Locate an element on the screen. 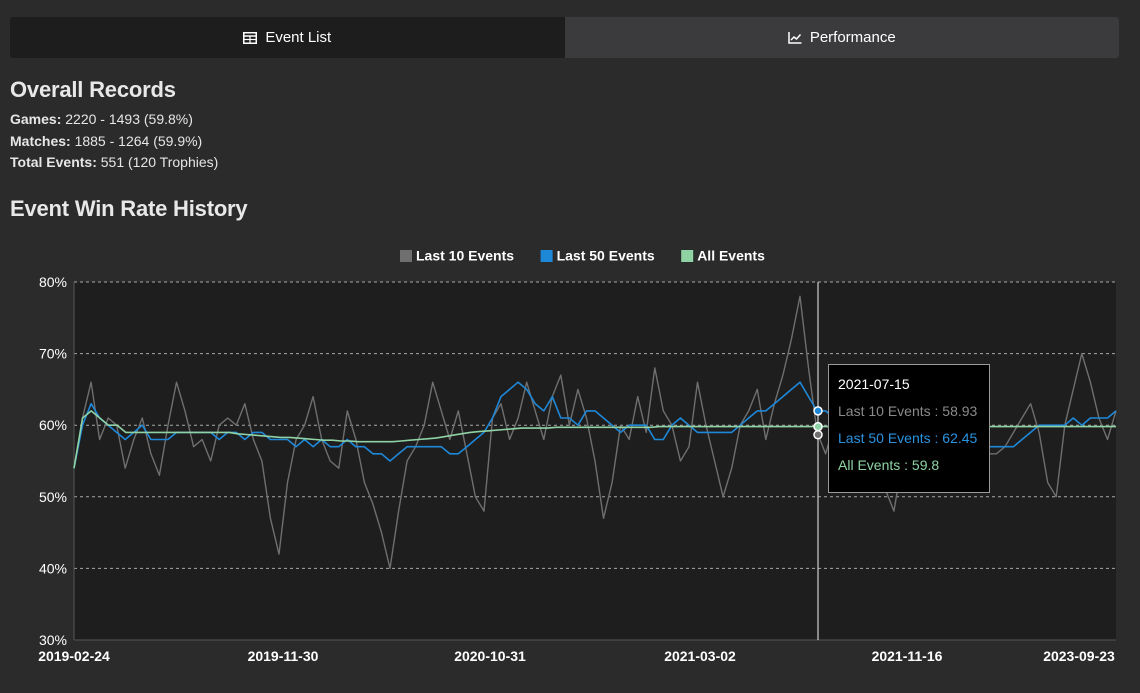 This screenshot has width=1140, height=693. x-tick-label: 2019-02-24 is located at coordinates (74, 656).